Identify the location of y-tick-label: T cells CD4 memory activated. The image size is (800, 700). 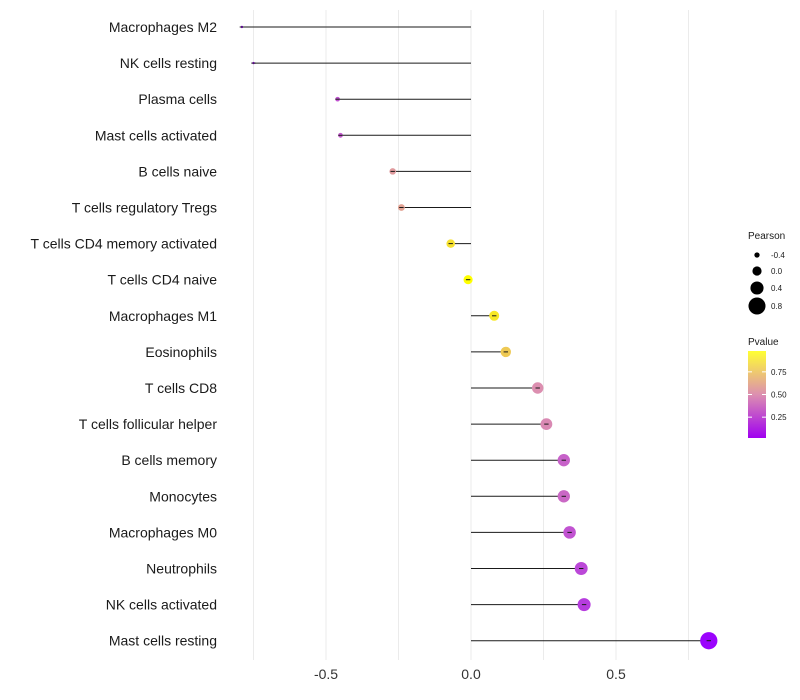
(124, 244).